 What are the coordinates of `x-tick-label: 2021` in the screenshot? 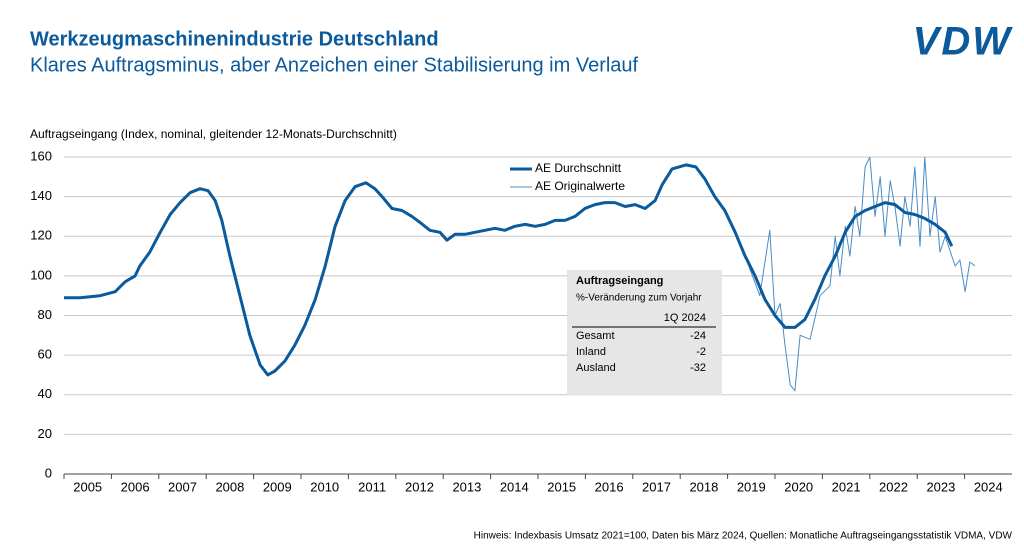 It's located at (846, 486).